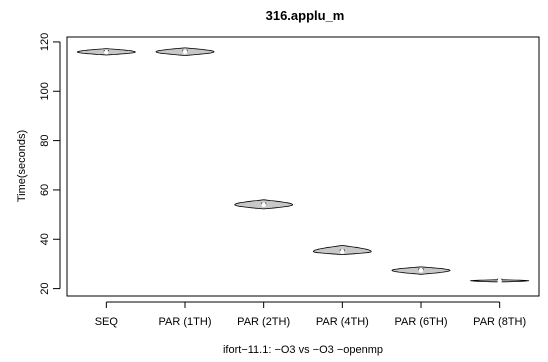 Image resolution: width=548 pixels, height=362 pixels. What do you see at coordinates (499, 322) in the screenshot?
I see `x-tick-label: PAR (8TH)` at bounding box center [499, 322].